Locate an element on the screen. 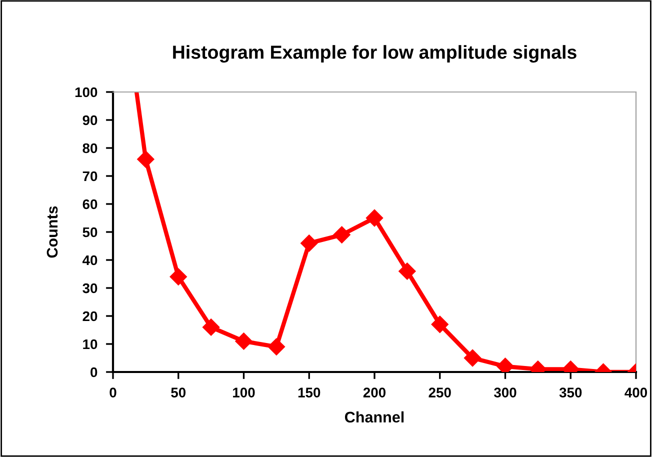  x-tick-label: 300 is located at coordinates (505, 393).